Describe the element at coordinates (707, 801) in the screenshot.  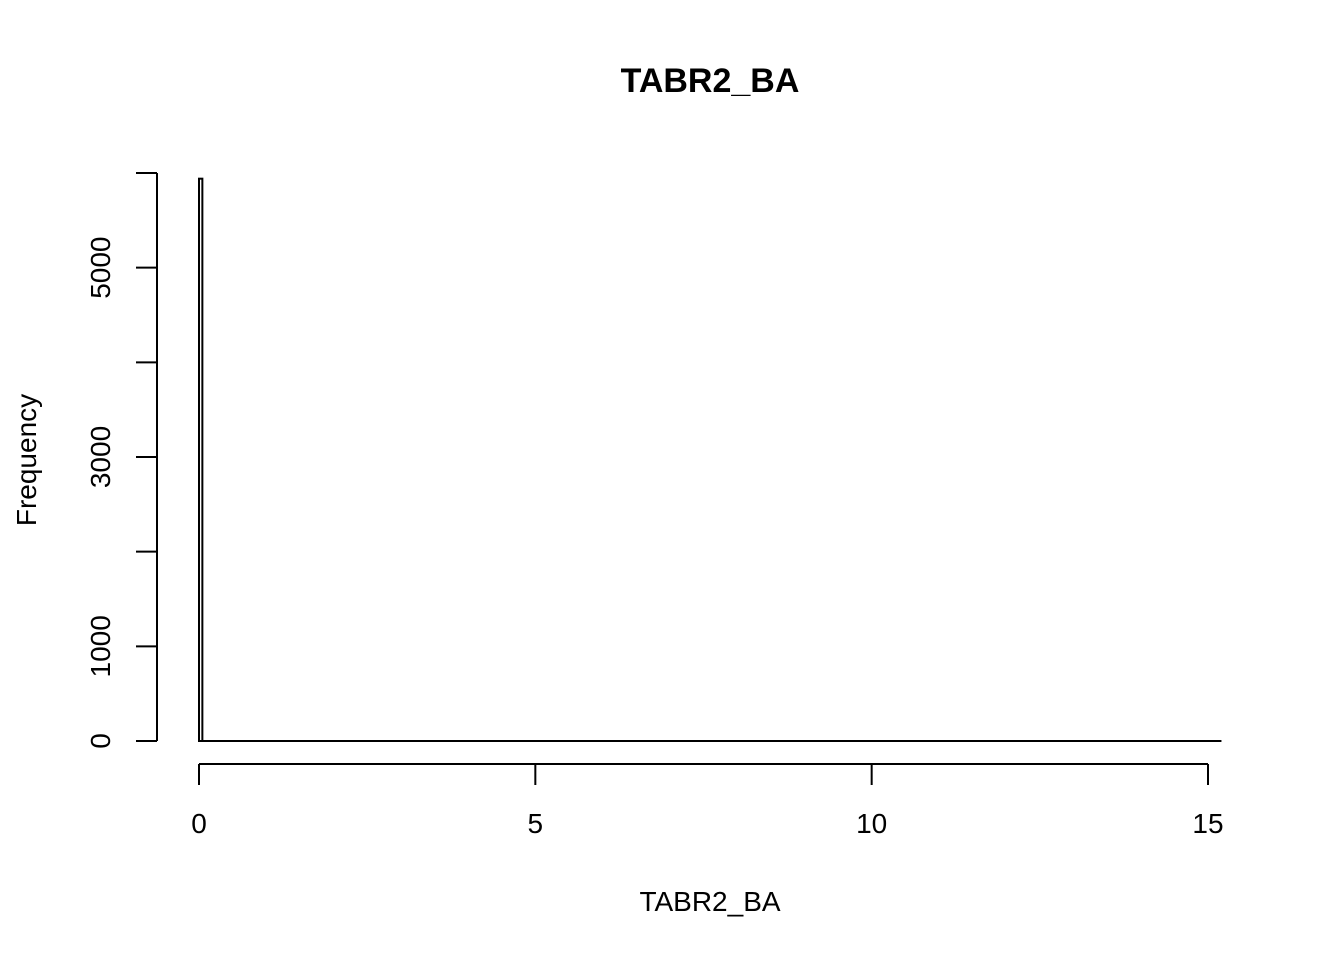
I see `x-axis: 0 5 10 15` at that location.